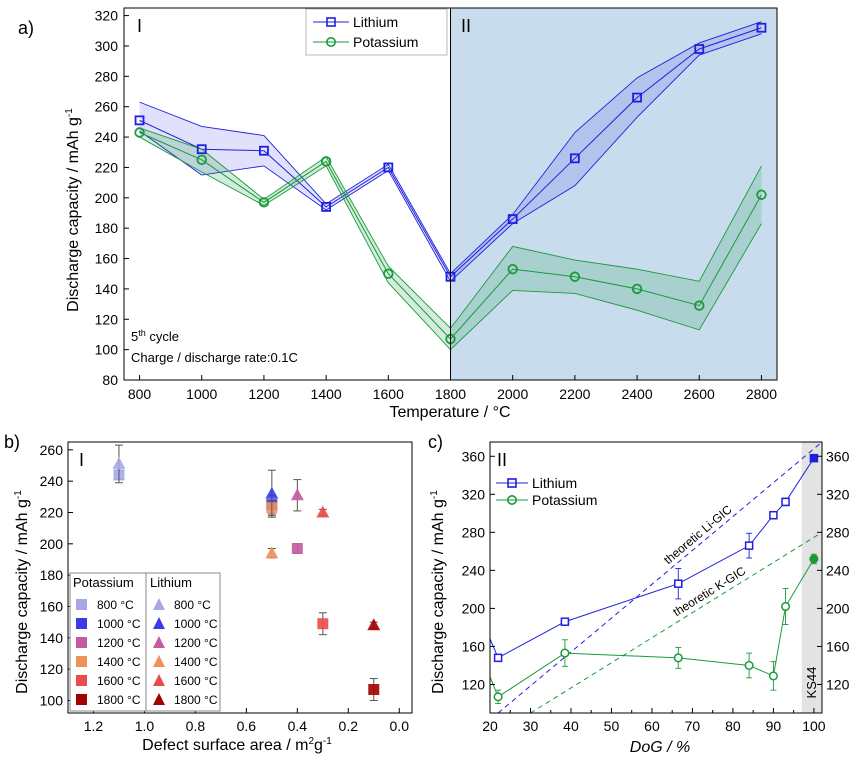 Image resolution: width=859 pixels, height=763 pixels. What do you see at coordinates (438, 592) in the screenshot?
I see `y-axis-title-c: Discharge capacity / mAh g-1` at bounding box center [438, 592].